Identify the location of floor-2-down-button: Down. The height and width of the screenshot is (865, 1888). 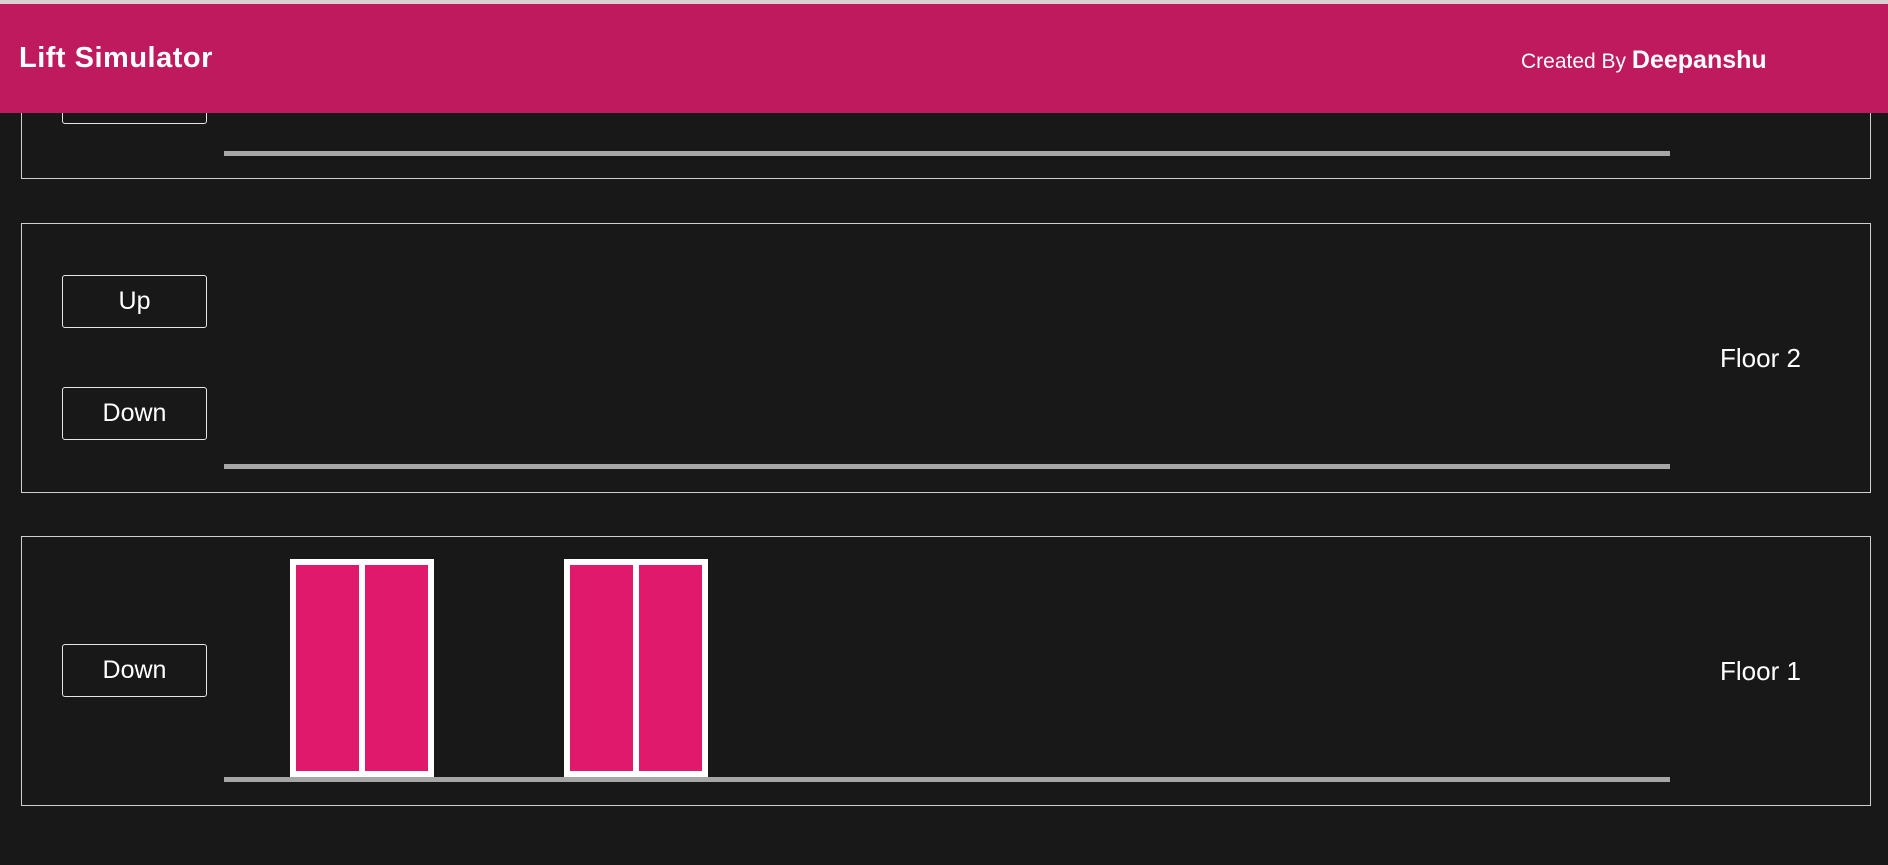
(134, 413).